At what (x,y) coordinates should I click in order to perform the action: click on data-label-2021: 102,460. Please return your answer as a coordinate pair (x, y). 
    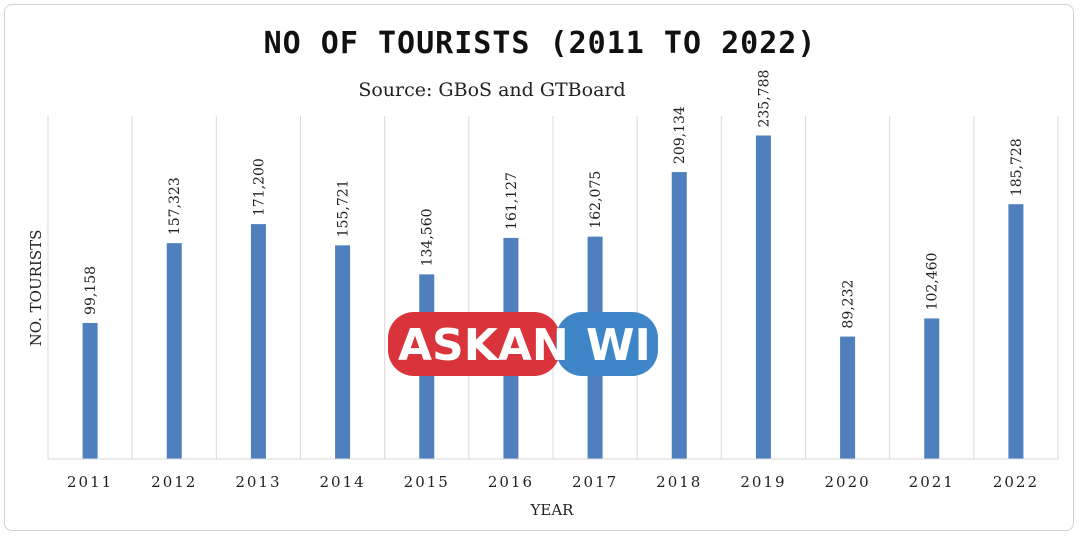
    Looking at the image, I should click on (933, 282).